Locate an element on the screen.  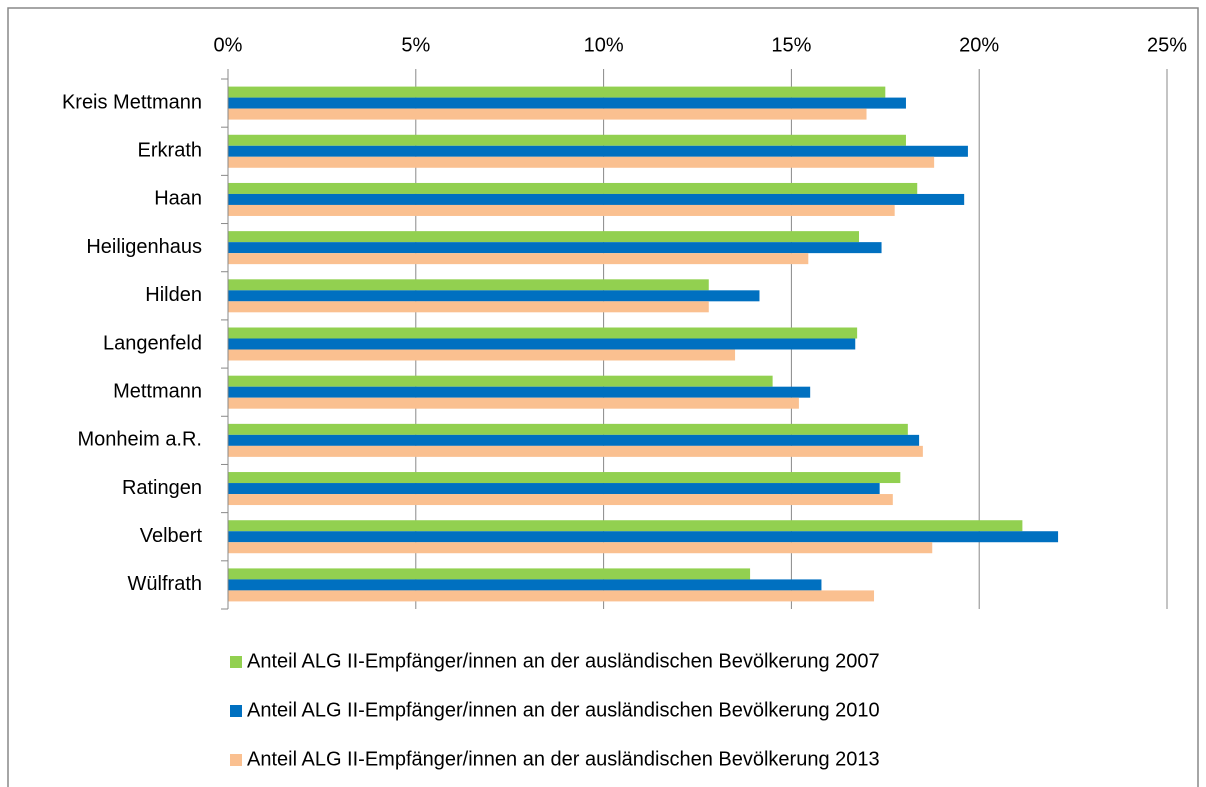
y-tick-label: Haan is located at coordinates (178, 199).